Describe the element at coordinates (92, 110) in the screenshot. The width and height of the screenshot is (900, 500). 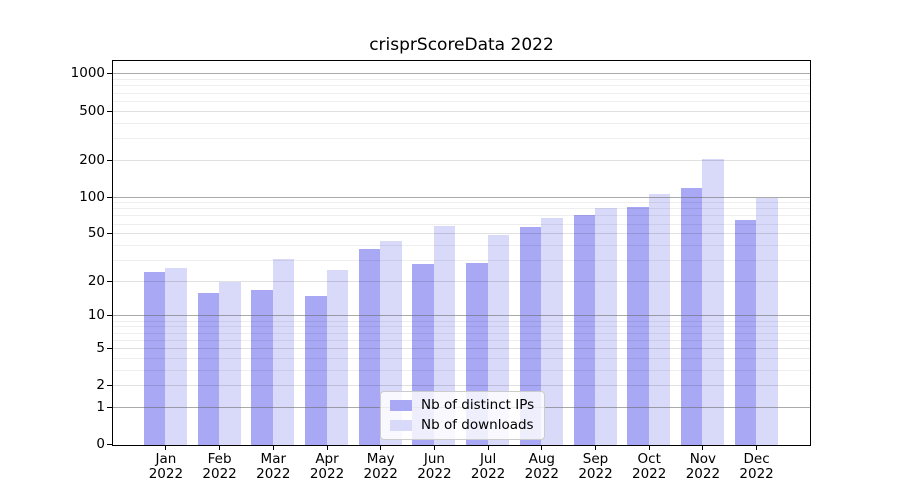
I see `y-tick-label-500: 500` at that location.